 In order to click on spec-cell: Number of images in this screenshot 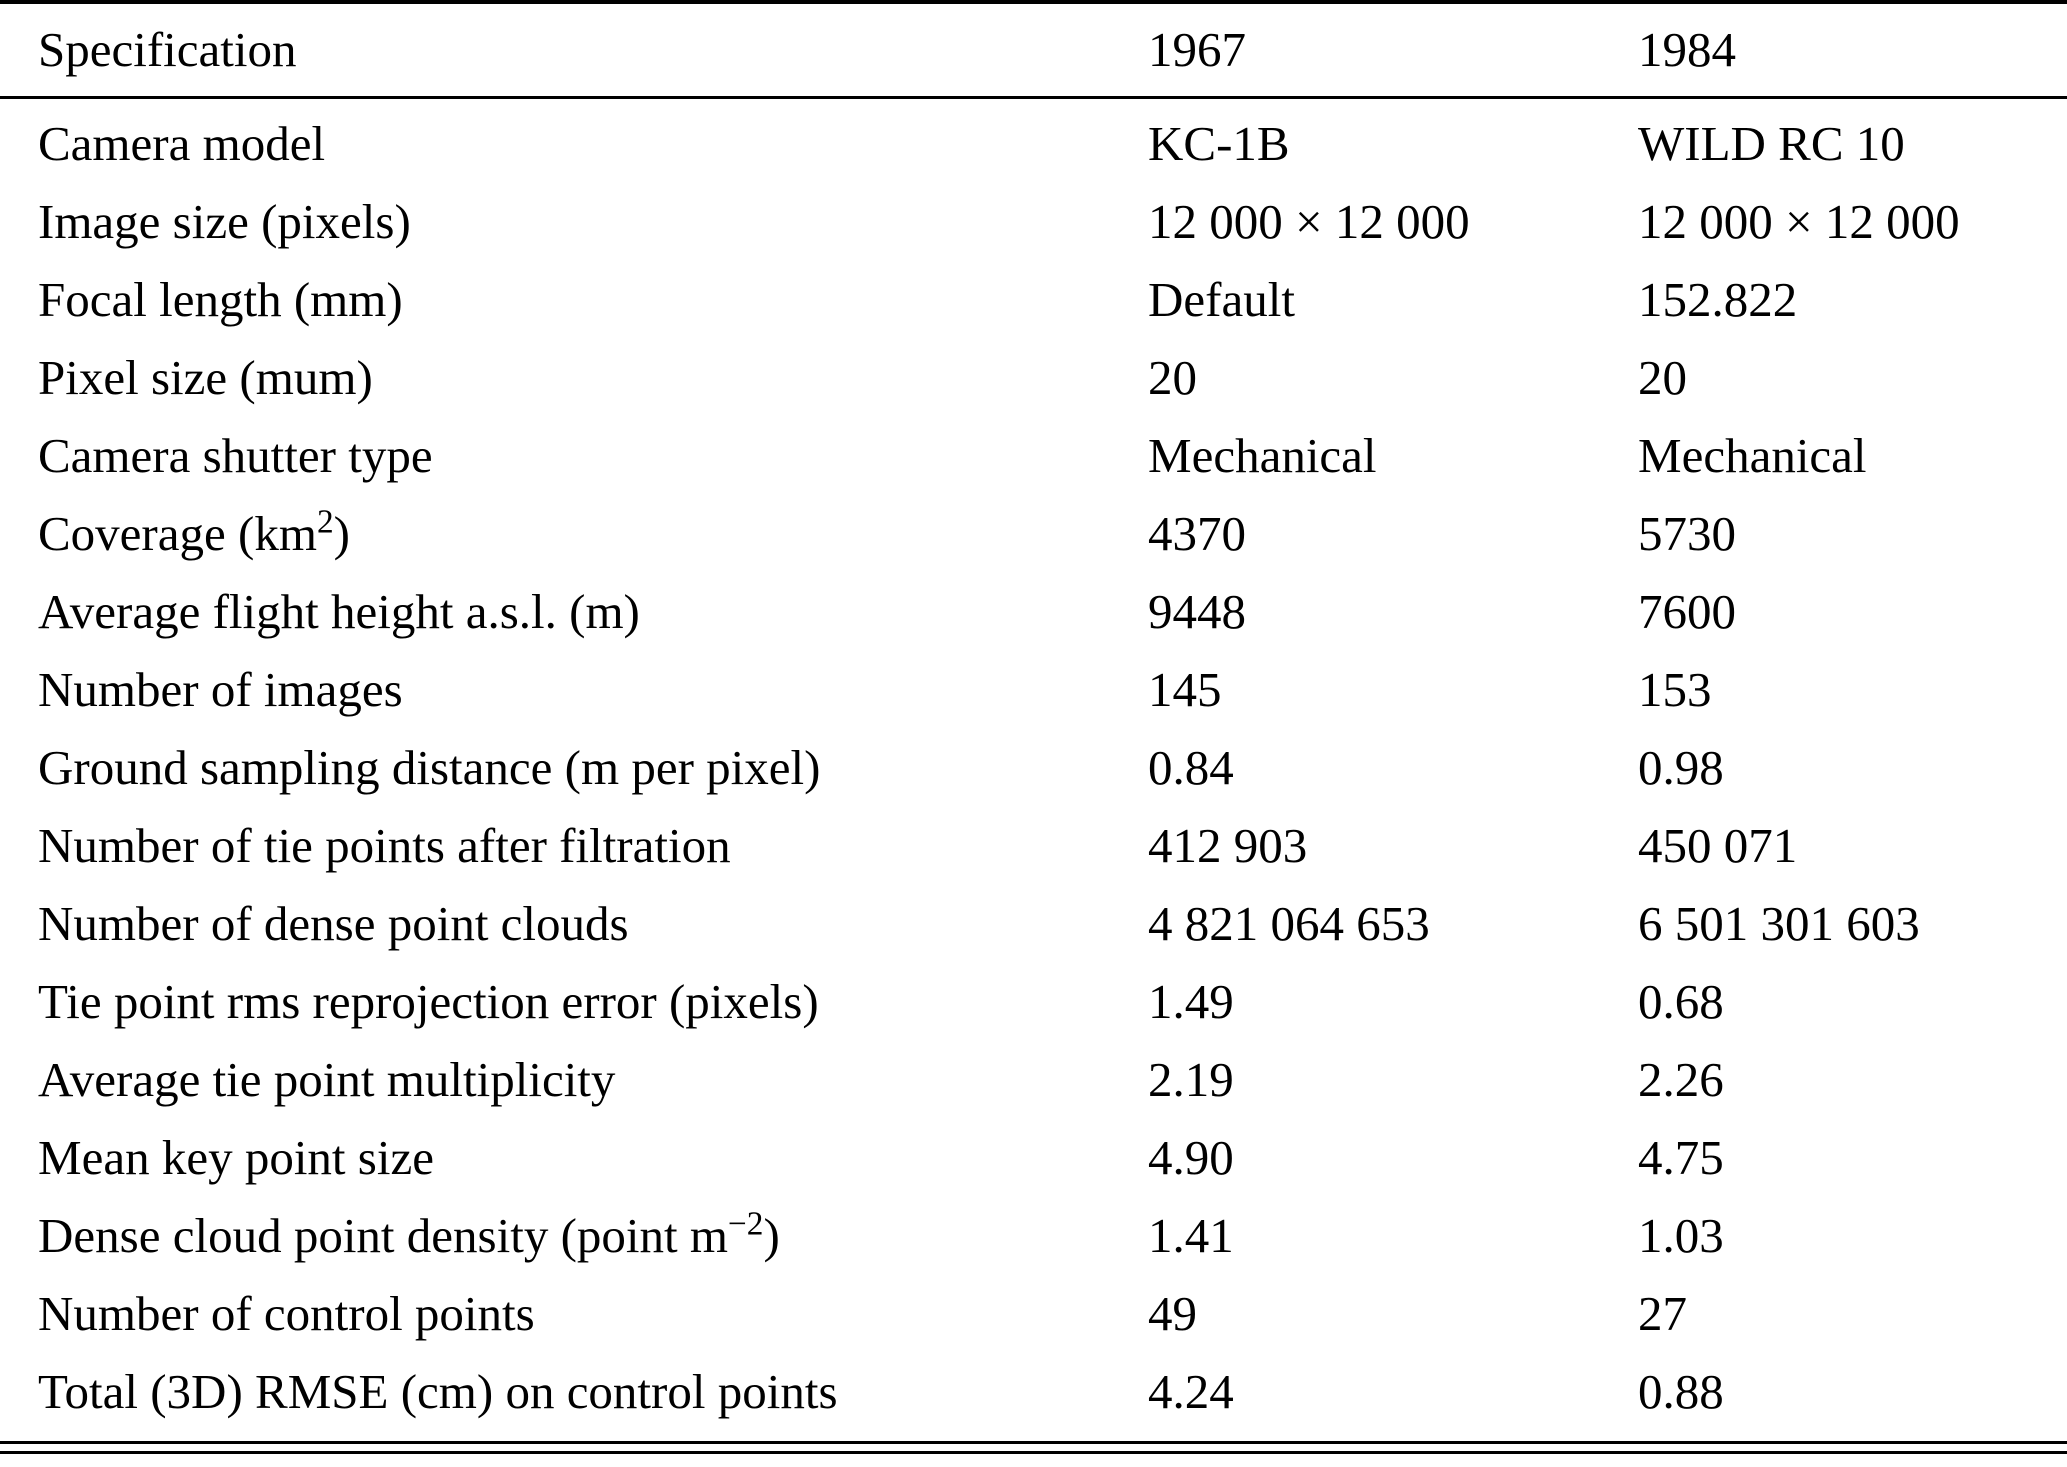, I will do `click(220, 689)`.